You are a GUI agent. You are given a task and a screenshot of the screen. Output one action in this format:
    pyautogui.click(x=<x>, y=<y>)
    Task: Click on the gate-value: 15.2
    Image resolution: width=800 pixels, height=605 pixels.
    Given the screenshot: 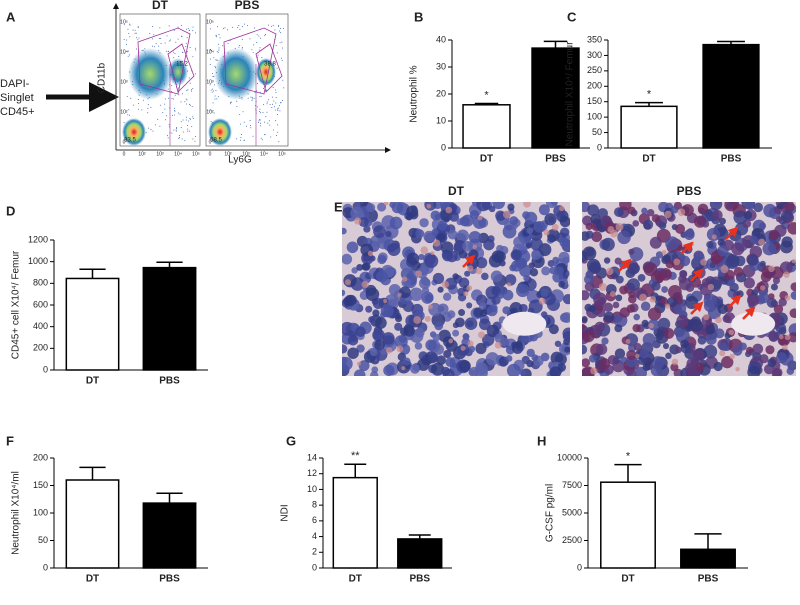 What is the action you would take?
    pyautogui.click(x=182, y=65)
    